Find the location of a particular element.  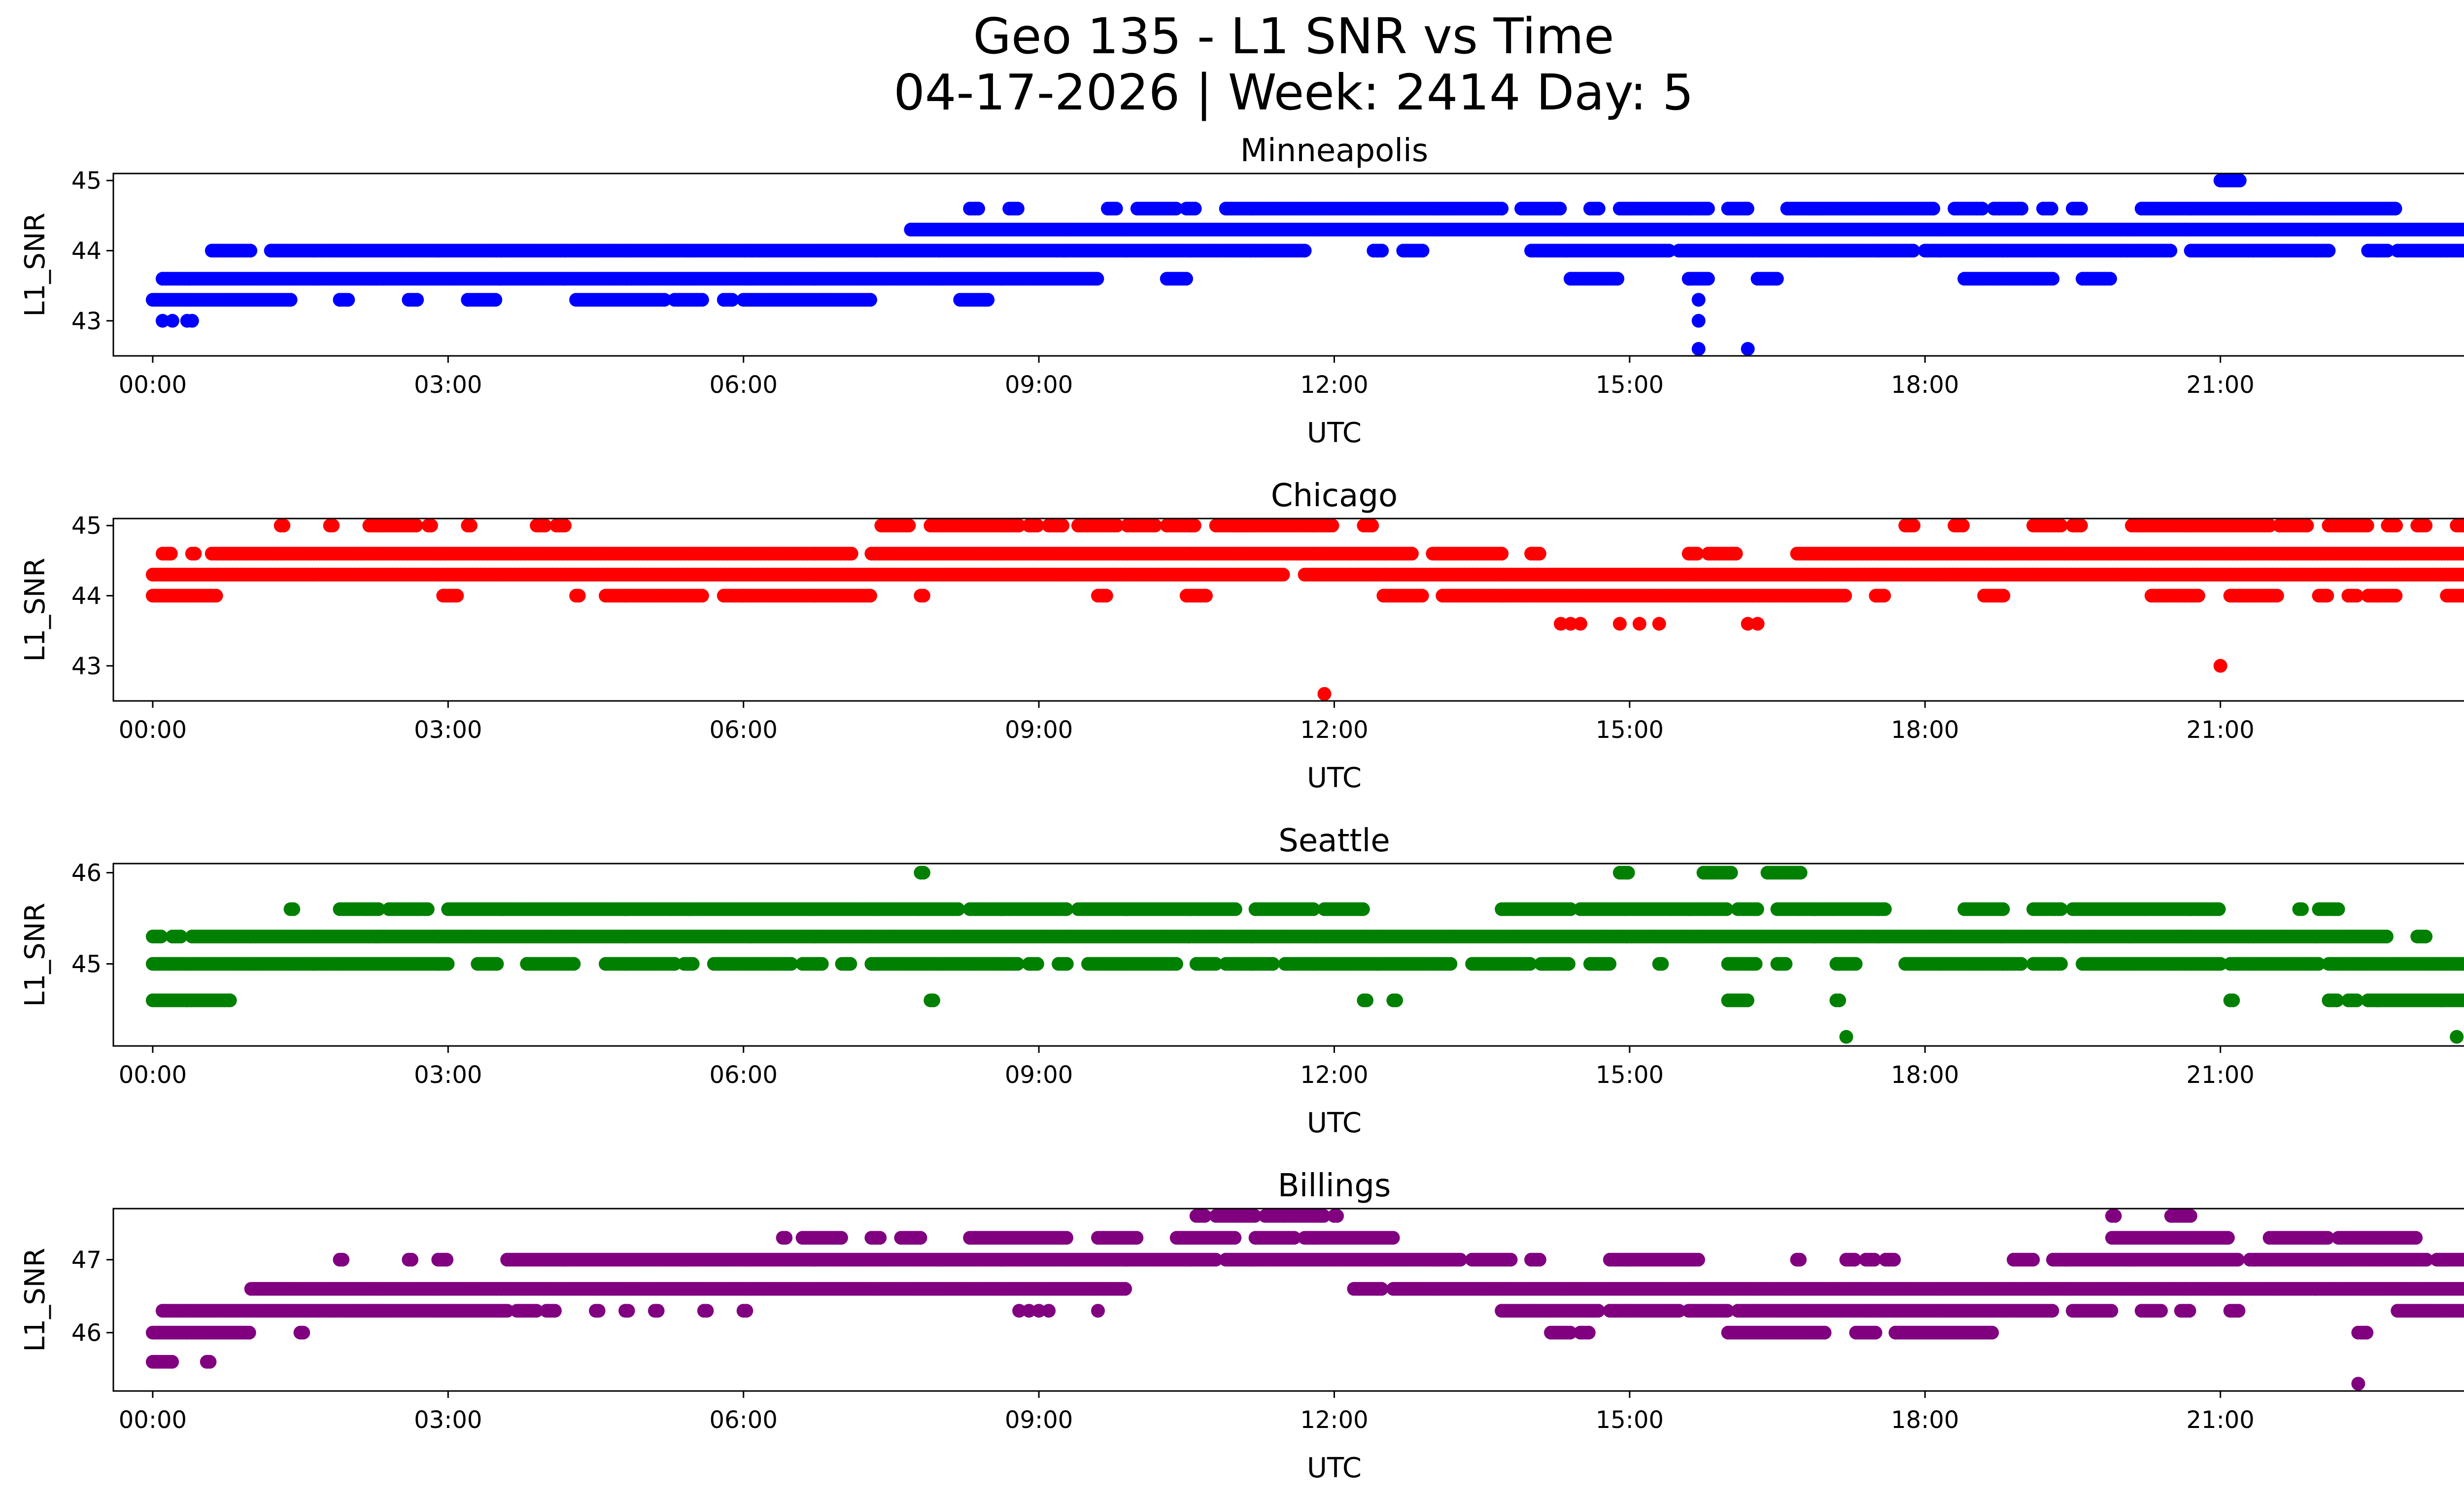

minneapolis-y-tick-label: 45 is located at coordinates (86, 181).